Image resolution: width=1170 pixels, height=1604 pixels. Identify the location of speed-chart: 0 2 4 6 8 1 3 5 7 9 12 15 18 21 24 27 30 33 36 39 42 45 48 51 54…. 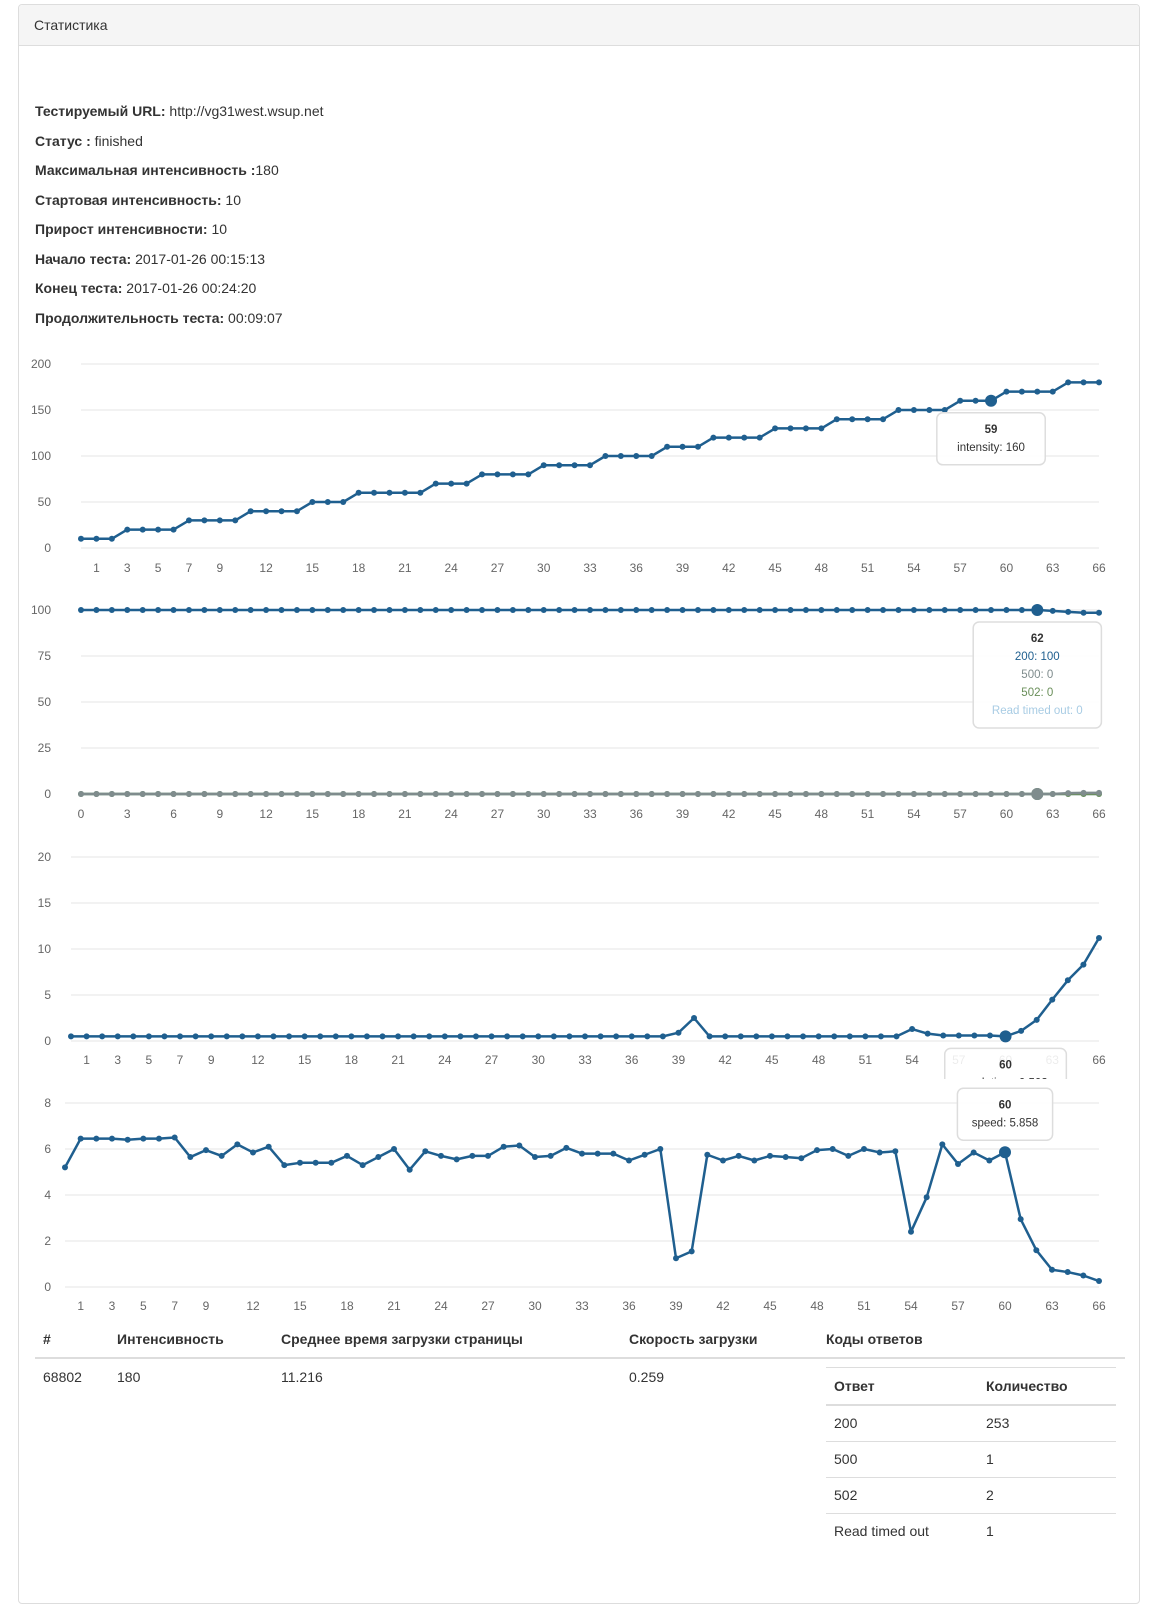
(580, 1205).